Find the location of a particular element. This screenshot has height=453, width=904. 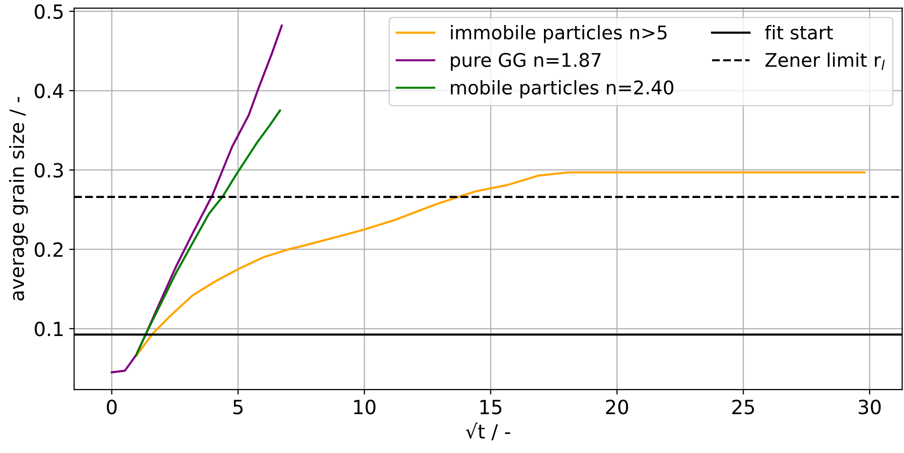

y-tick-label: 0.1 is located at coordinates (48, 329).